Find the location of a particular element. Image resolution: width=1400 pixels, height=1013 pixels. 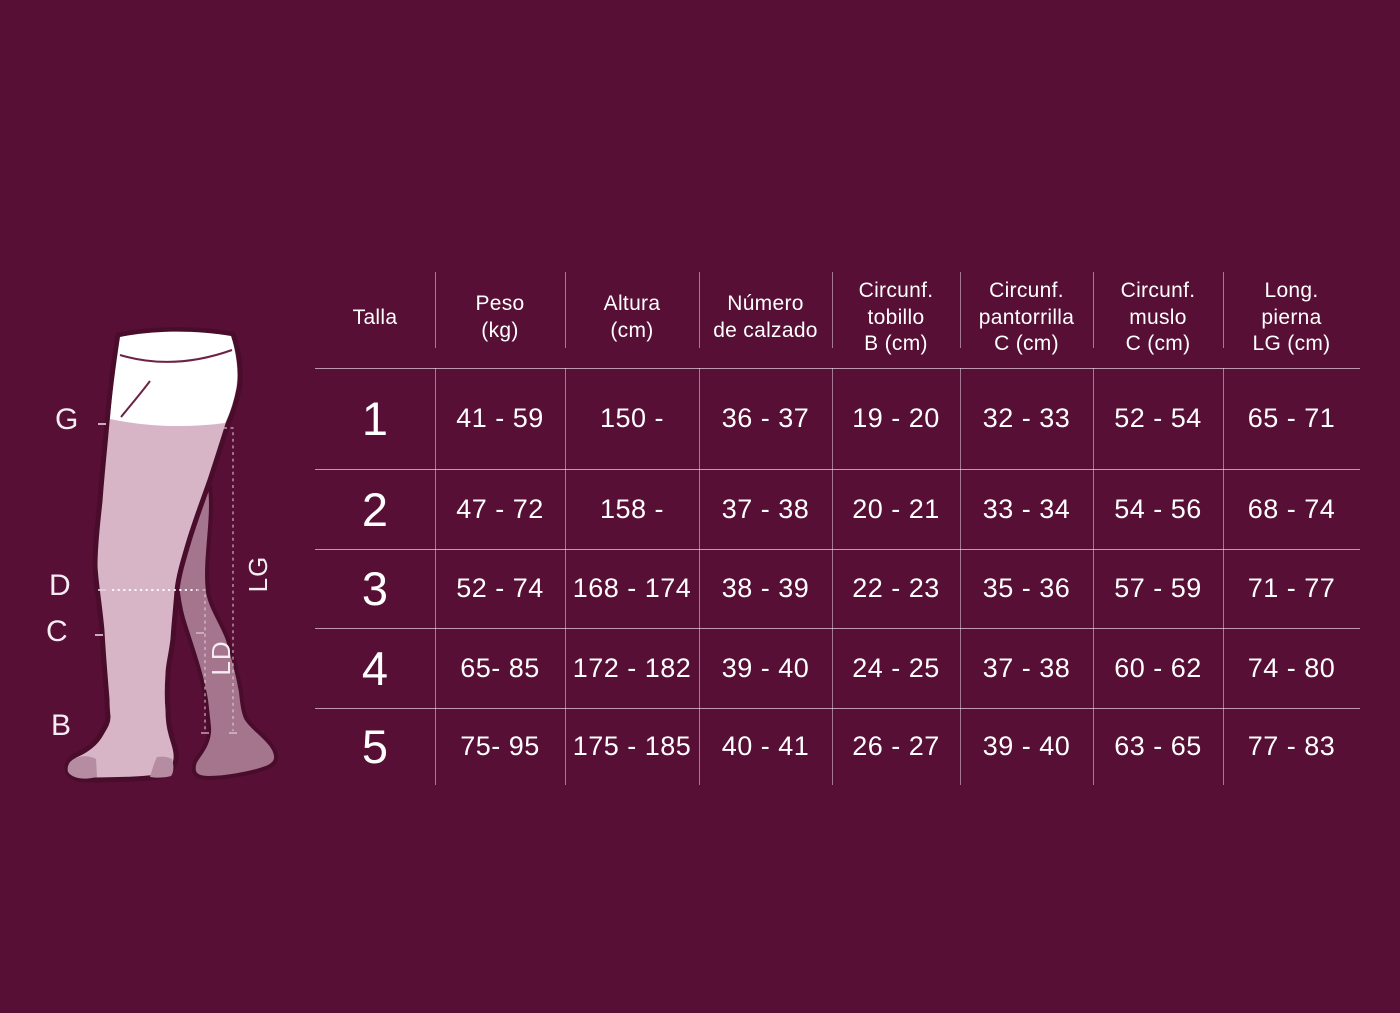

size-table-cell: 60 - 62 is located at coordinates (1158, 667).